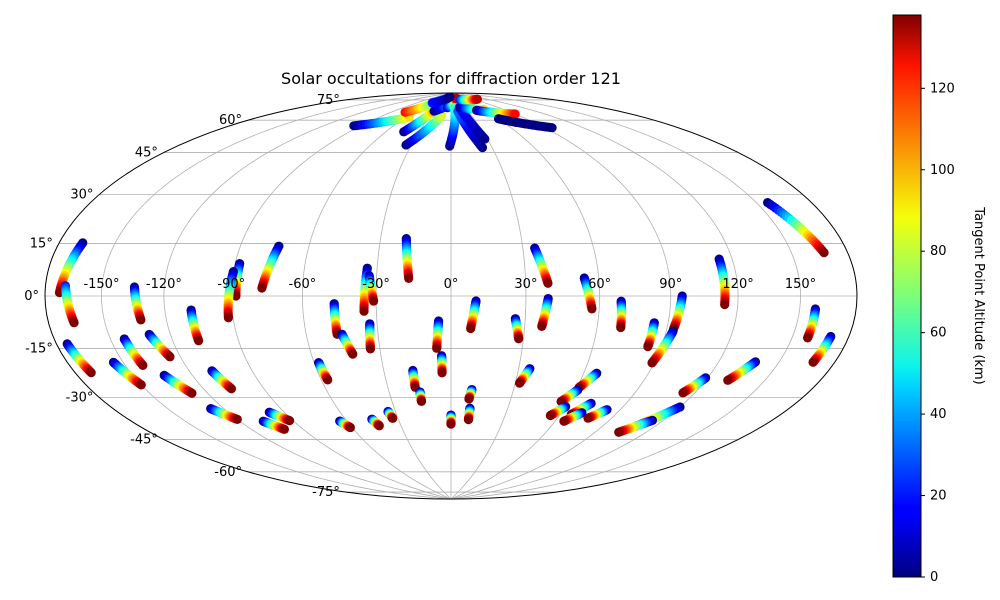 Image resolution: width=1000 pixels, height=600 pixels. I want to click on longitude-tick-label: -120°, so click(164, 284).